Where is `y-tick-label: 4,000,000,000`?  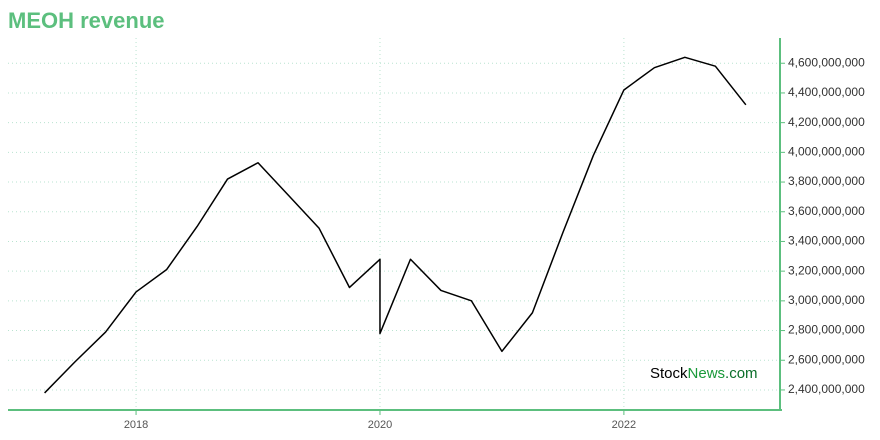
y-tick-label: 4,000,000,000 is located at coordinates (826, 152).